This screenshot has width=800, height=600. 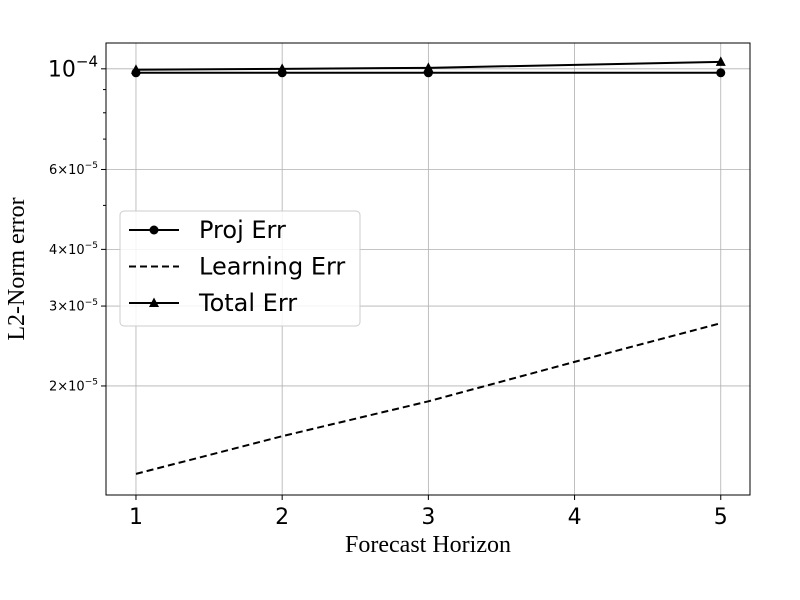 What do you see at coordinates (247, 303) in the screenshot?
I see `legend-label: Total Err` at bounding box center [247, 303].